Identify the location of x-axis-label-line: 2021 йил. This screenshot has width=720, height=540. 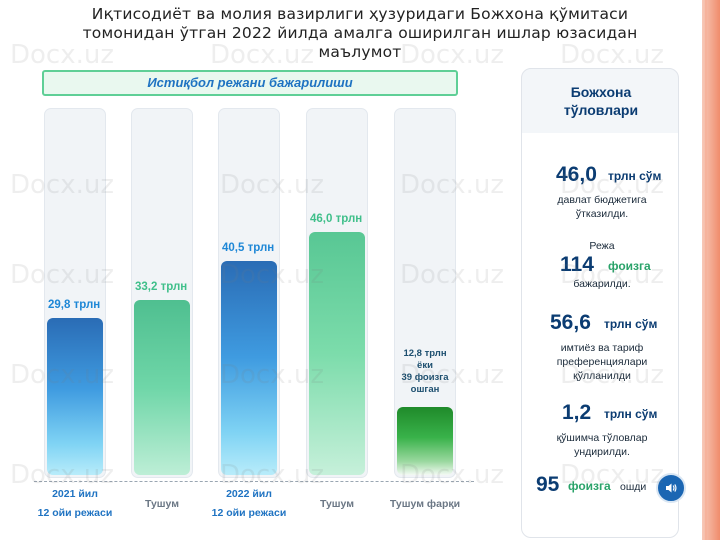
(75, 494).